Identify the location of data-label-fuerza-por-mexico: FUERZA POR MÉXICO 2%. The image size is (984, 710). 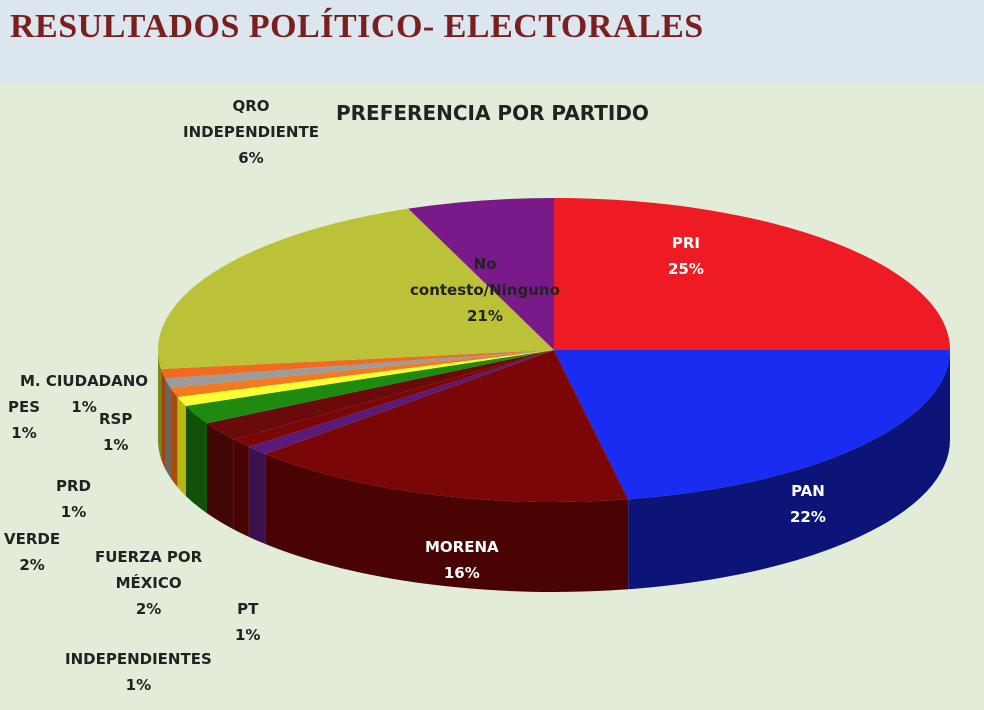
(148, 583).